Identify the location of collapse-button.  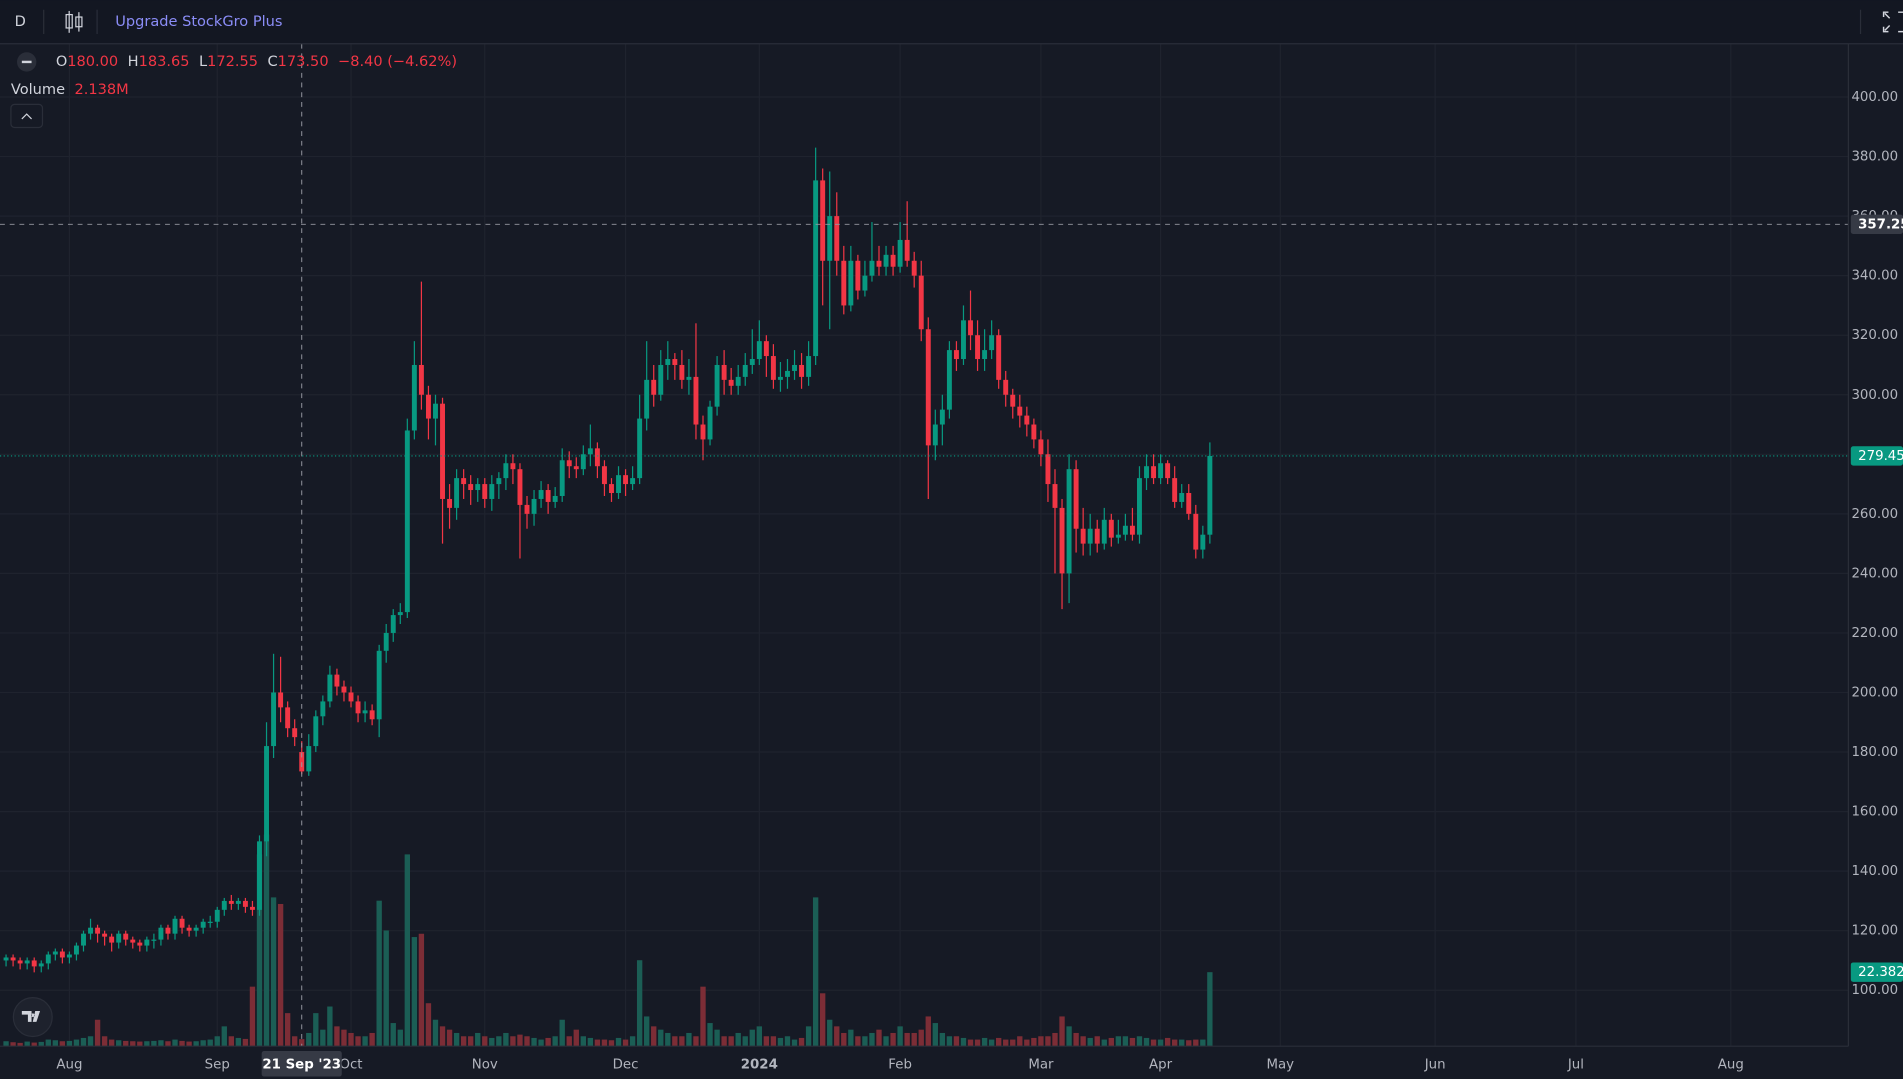
(27, 116).